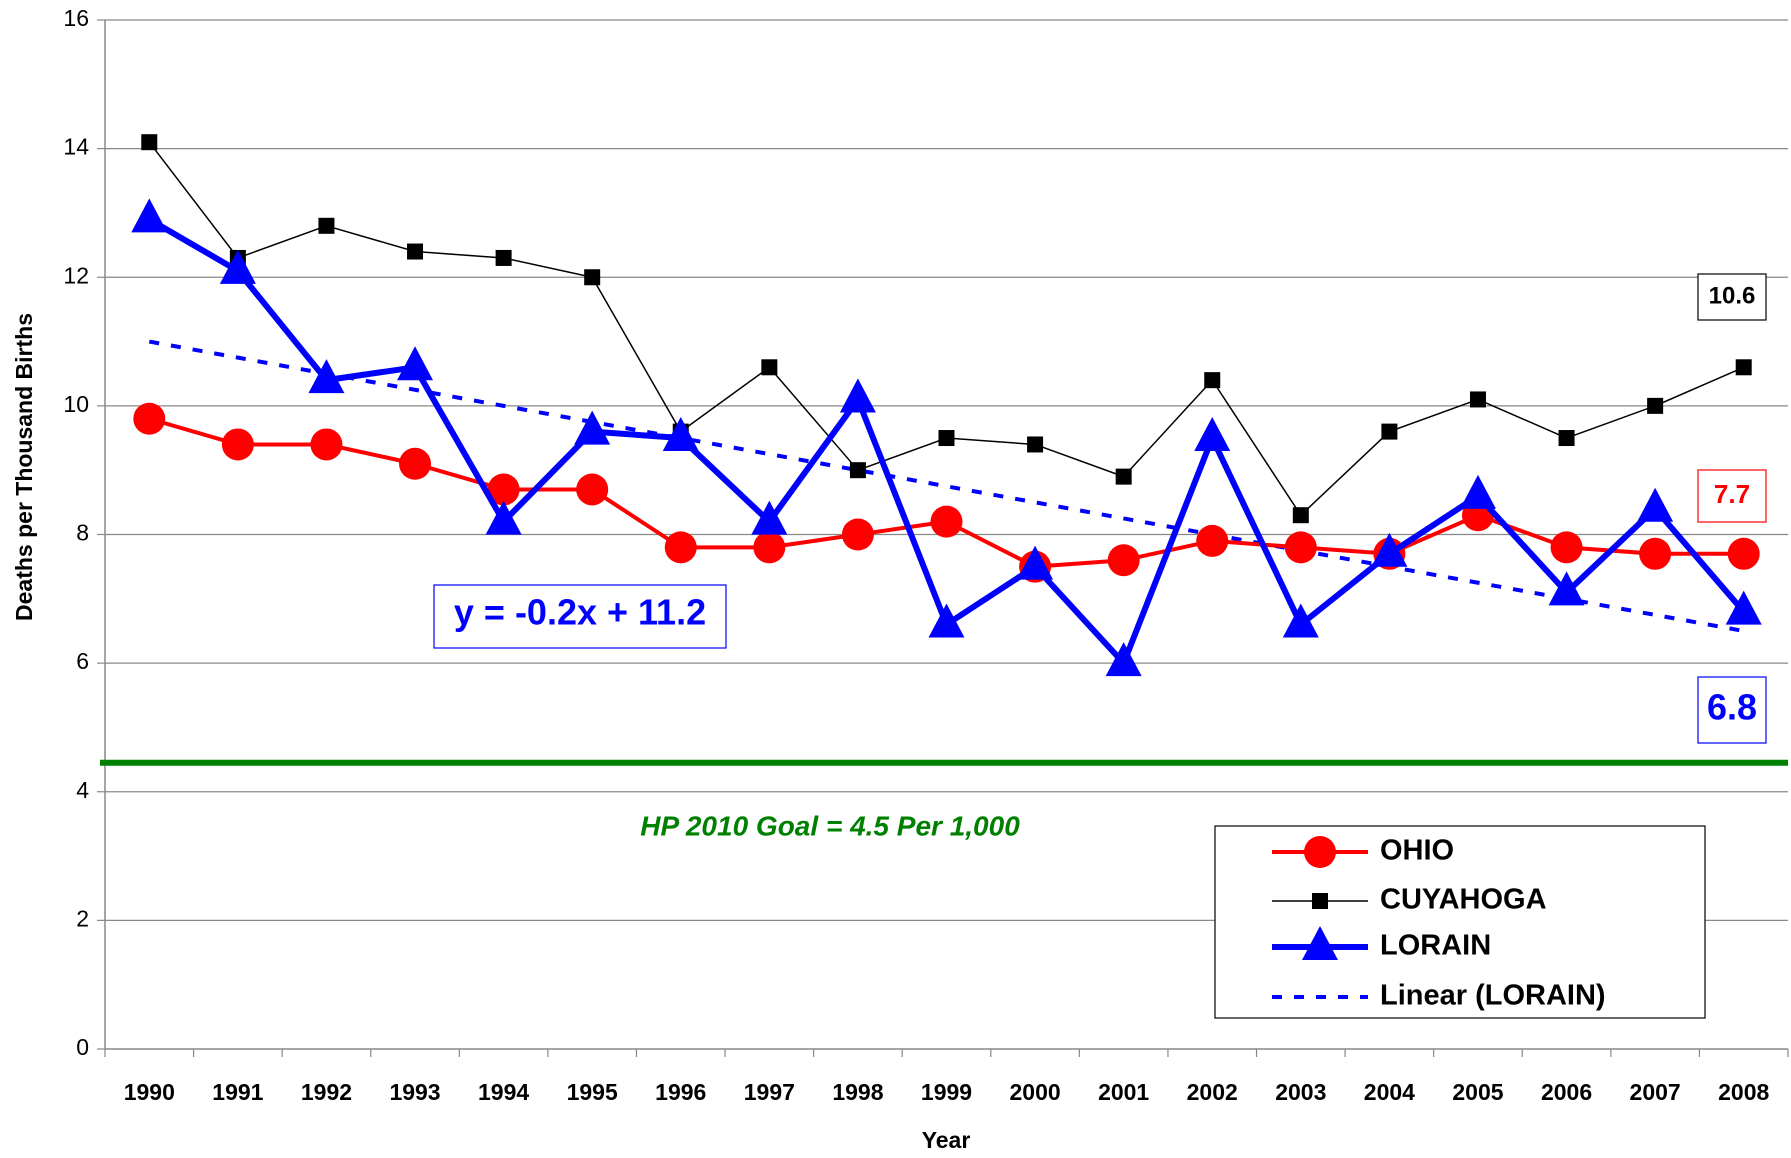 Image resolution: width=1791 pixels, height=1158 pixels. I want to click on x-tick-label: 1995, so click(592, 1092).